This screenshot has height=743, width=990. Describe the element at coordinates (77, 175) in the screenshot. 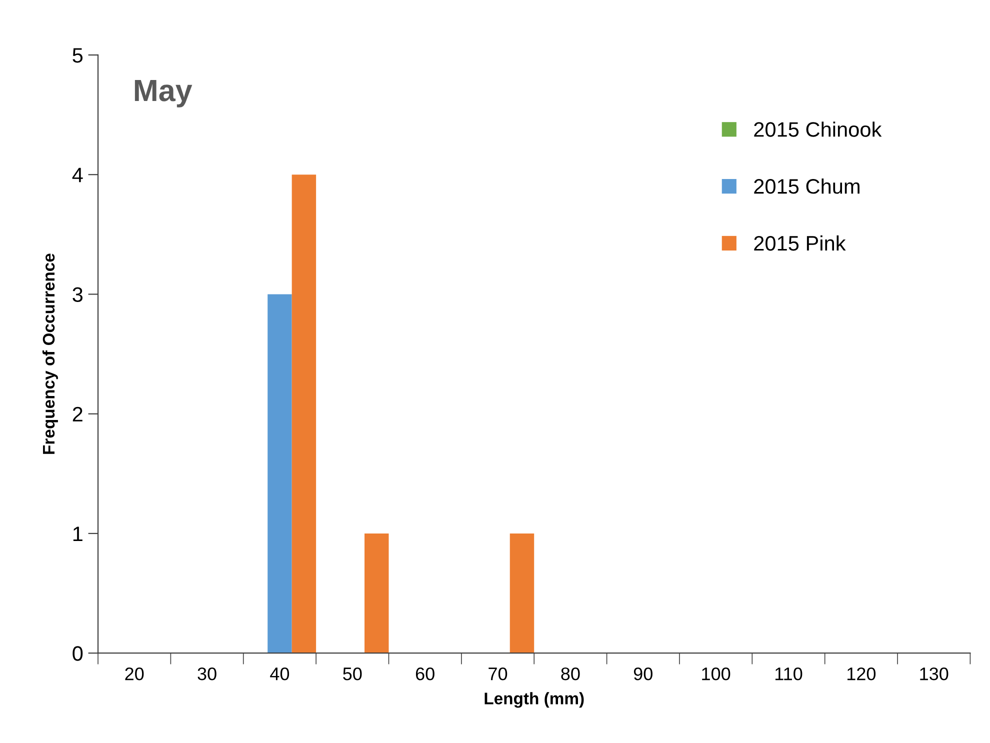

I see `y-tick-label: 4` at that location.